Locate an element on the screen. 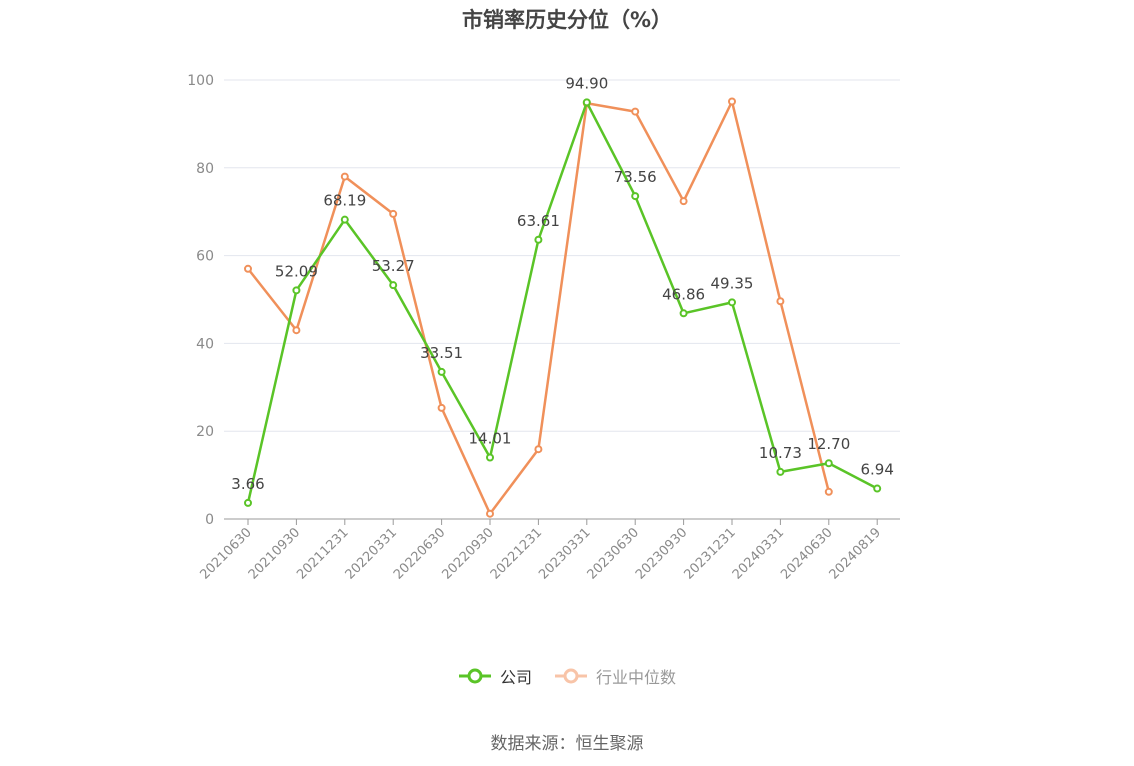 The image size is (1134, 766). y-tick-label: 80 is located at coordinates (205, 169).